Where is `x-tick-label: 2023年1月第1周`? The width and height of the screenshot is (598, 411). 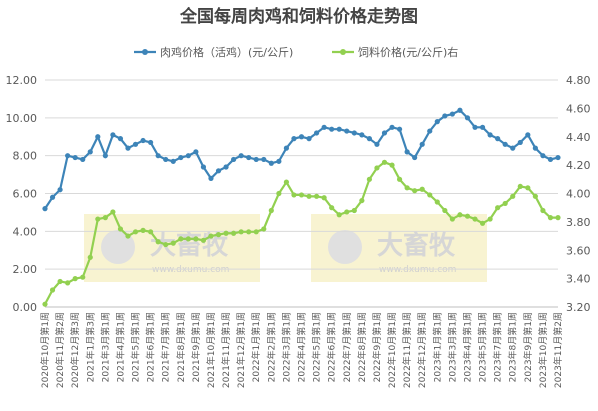
x-tick-label: 2023年1月第1周 is located at coordinates (437, 347).